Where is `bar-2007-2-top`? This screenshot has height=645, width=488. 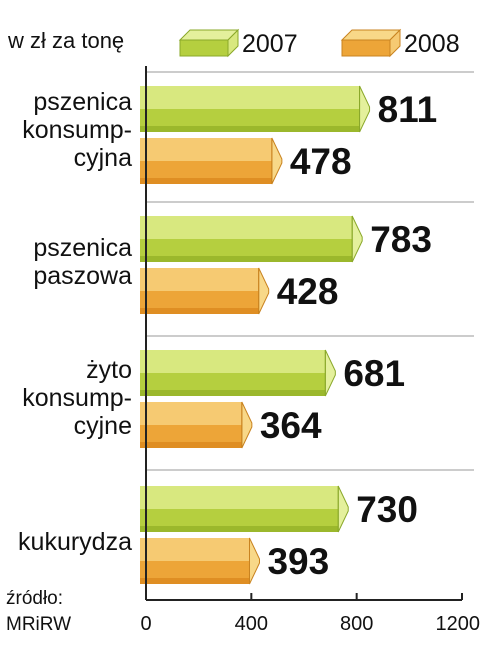 bar-2007-2-top is located at coordinates (233, 361).